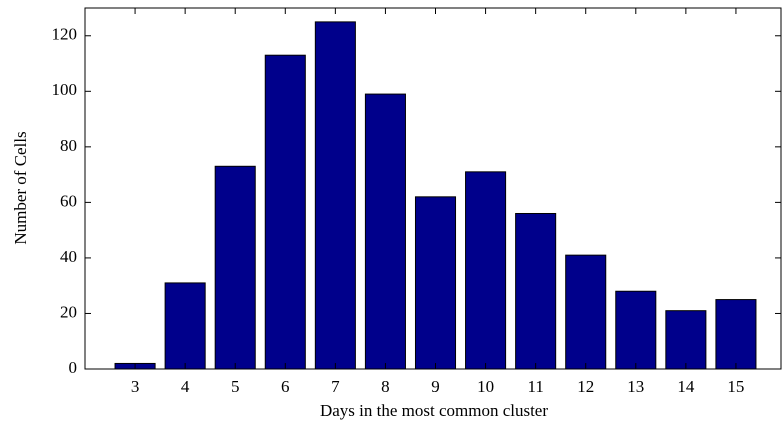 The height and width of the screenshot is (429, 782). I want to click on x-tick-label: 14, so click(686, 386).